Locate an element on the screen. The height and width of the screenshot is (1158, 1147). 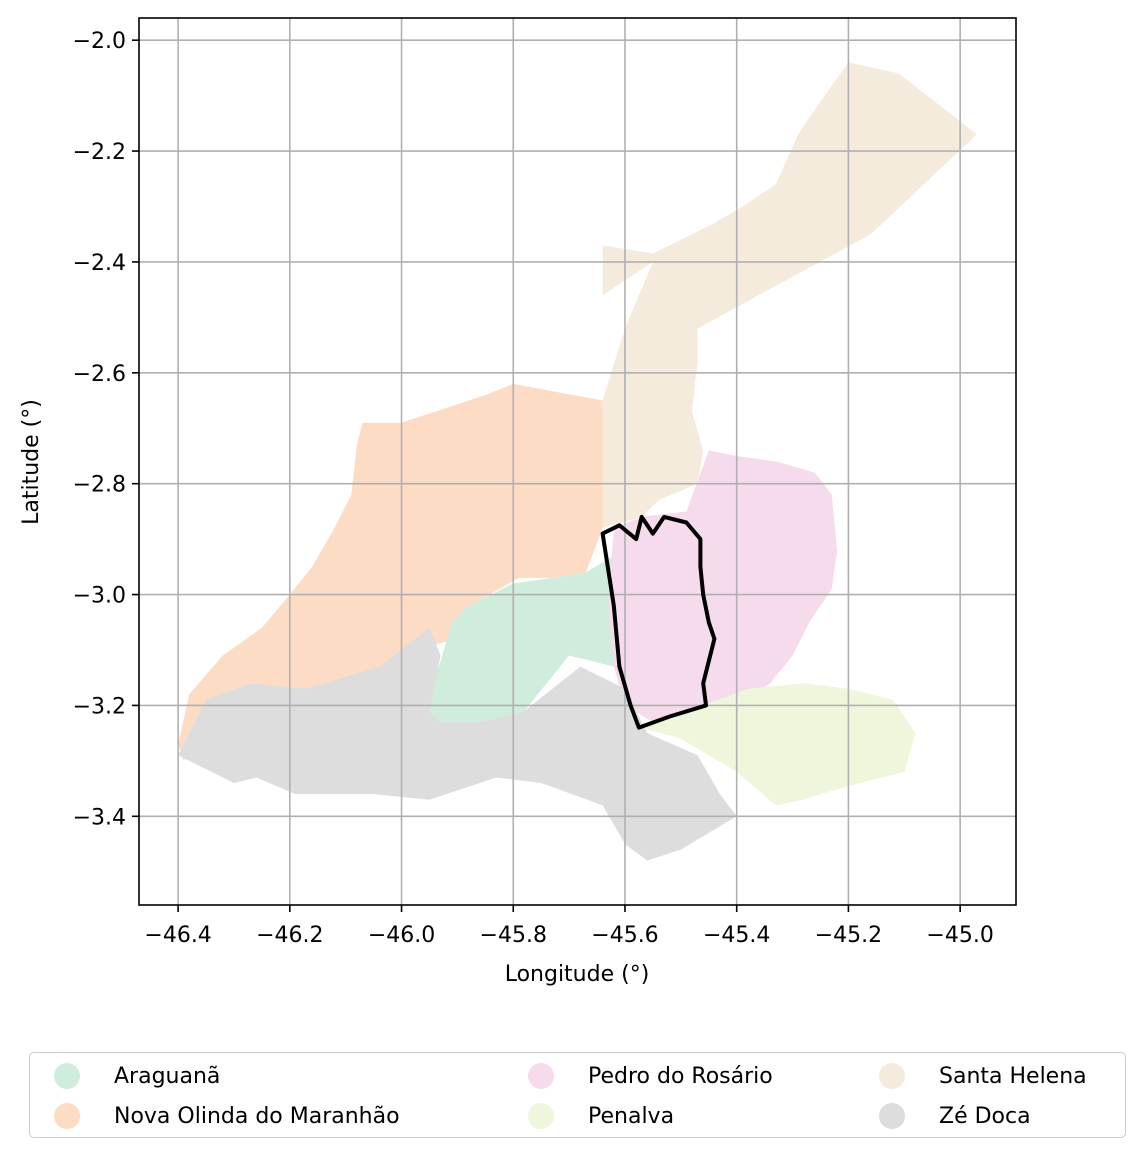
y-tick-label: −2.2 is located at coordinates (99, 152).